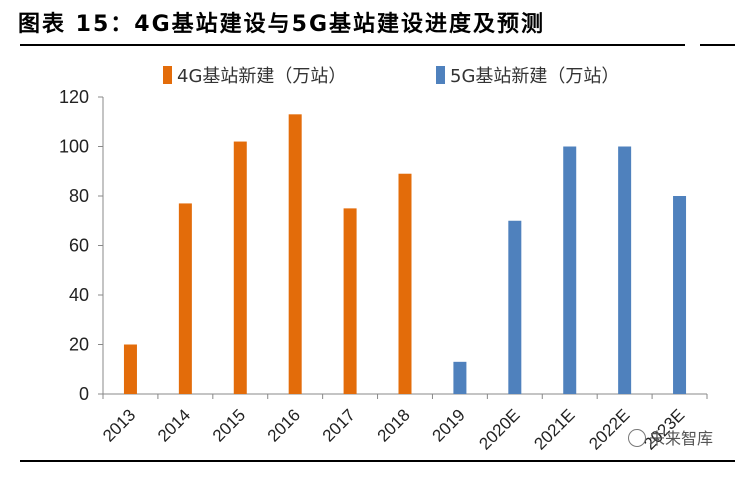  What do you see at coordinates (229, 425) in the screenshot?
I see `x-tick-label: 2015` at bounding box center [229, 425].